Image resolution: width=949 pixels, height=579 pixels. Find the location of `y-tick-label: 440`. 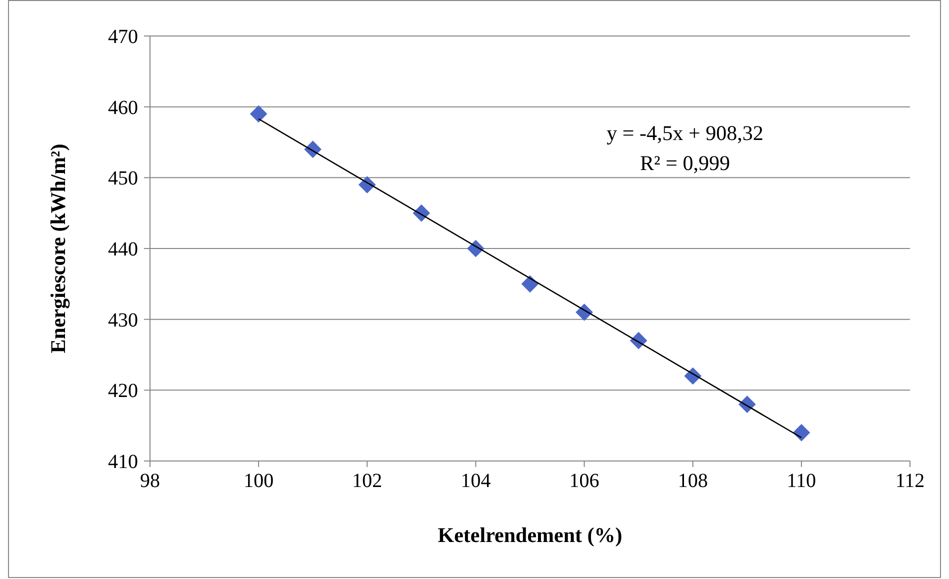

y-tick-label: 440 is located at coordinates (123, 249).